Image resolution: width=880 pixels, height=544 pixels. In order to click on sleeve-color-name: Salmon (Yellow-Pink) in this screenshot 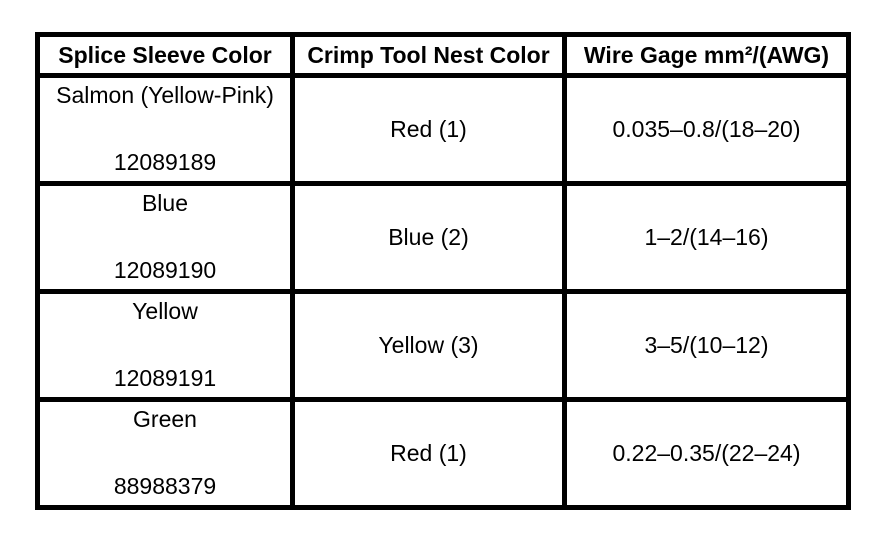, I will do `click(165, 95)`.